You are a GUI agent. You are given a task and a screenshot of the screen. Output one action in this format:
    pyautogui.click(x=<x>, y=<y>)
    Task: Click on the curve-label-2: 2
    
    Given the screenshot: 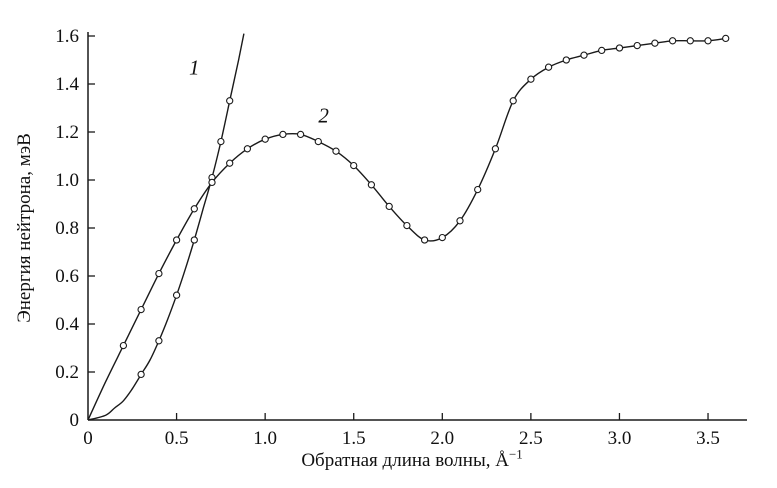 What is the action you would take?
    pyautogui.click(x=323, y=115)
    